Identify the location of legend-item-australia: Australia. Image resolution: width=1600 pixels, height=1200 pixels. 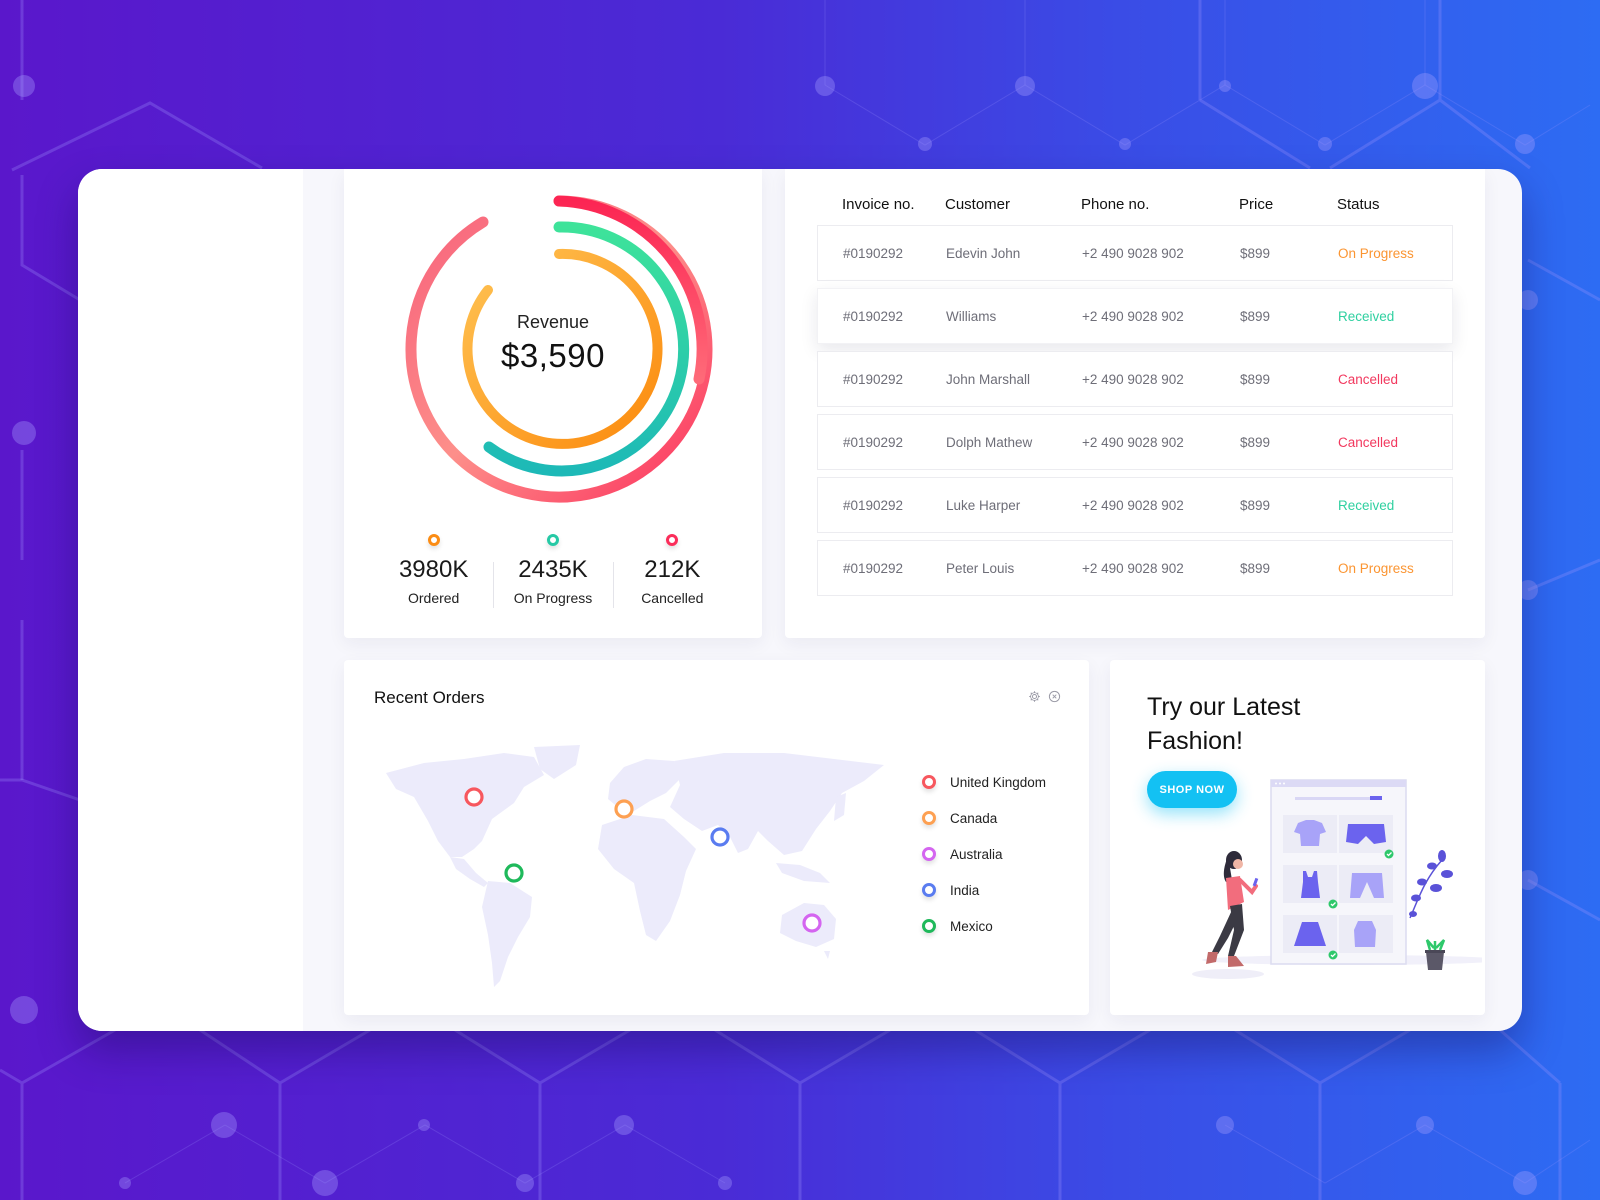
(984, 854).